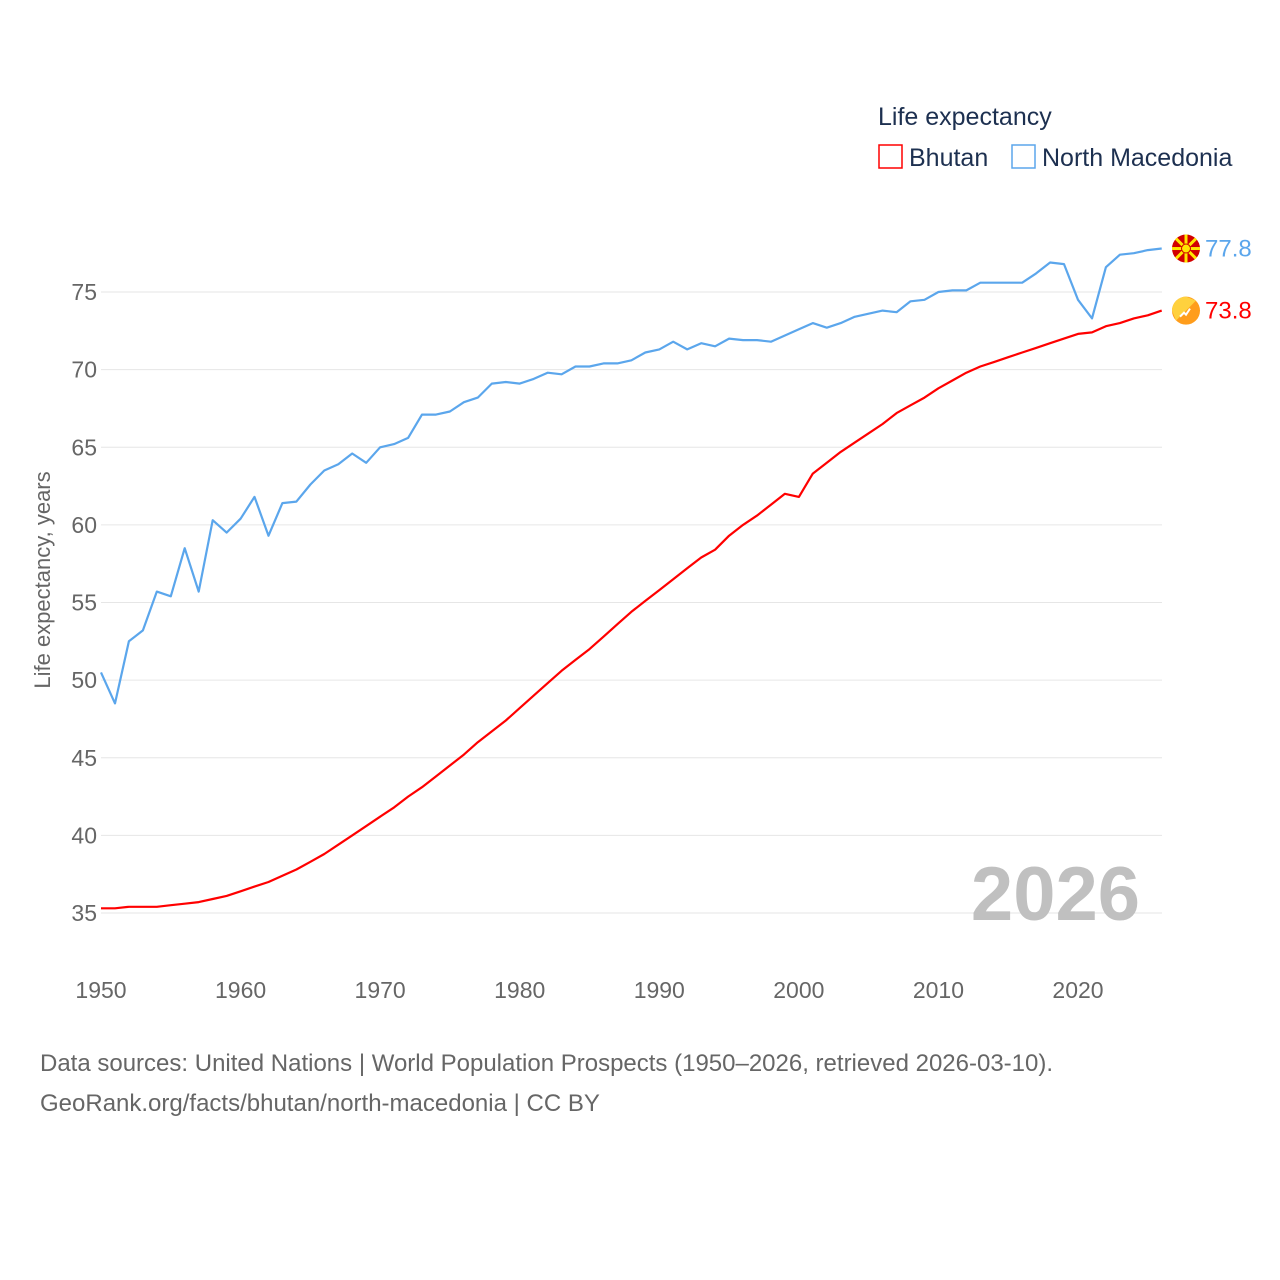 This screenshot has width=1280, height=1280. Describe the element at coordinates (84, 835) in the screenshot. I see `y-tick-label: 40` at that location.